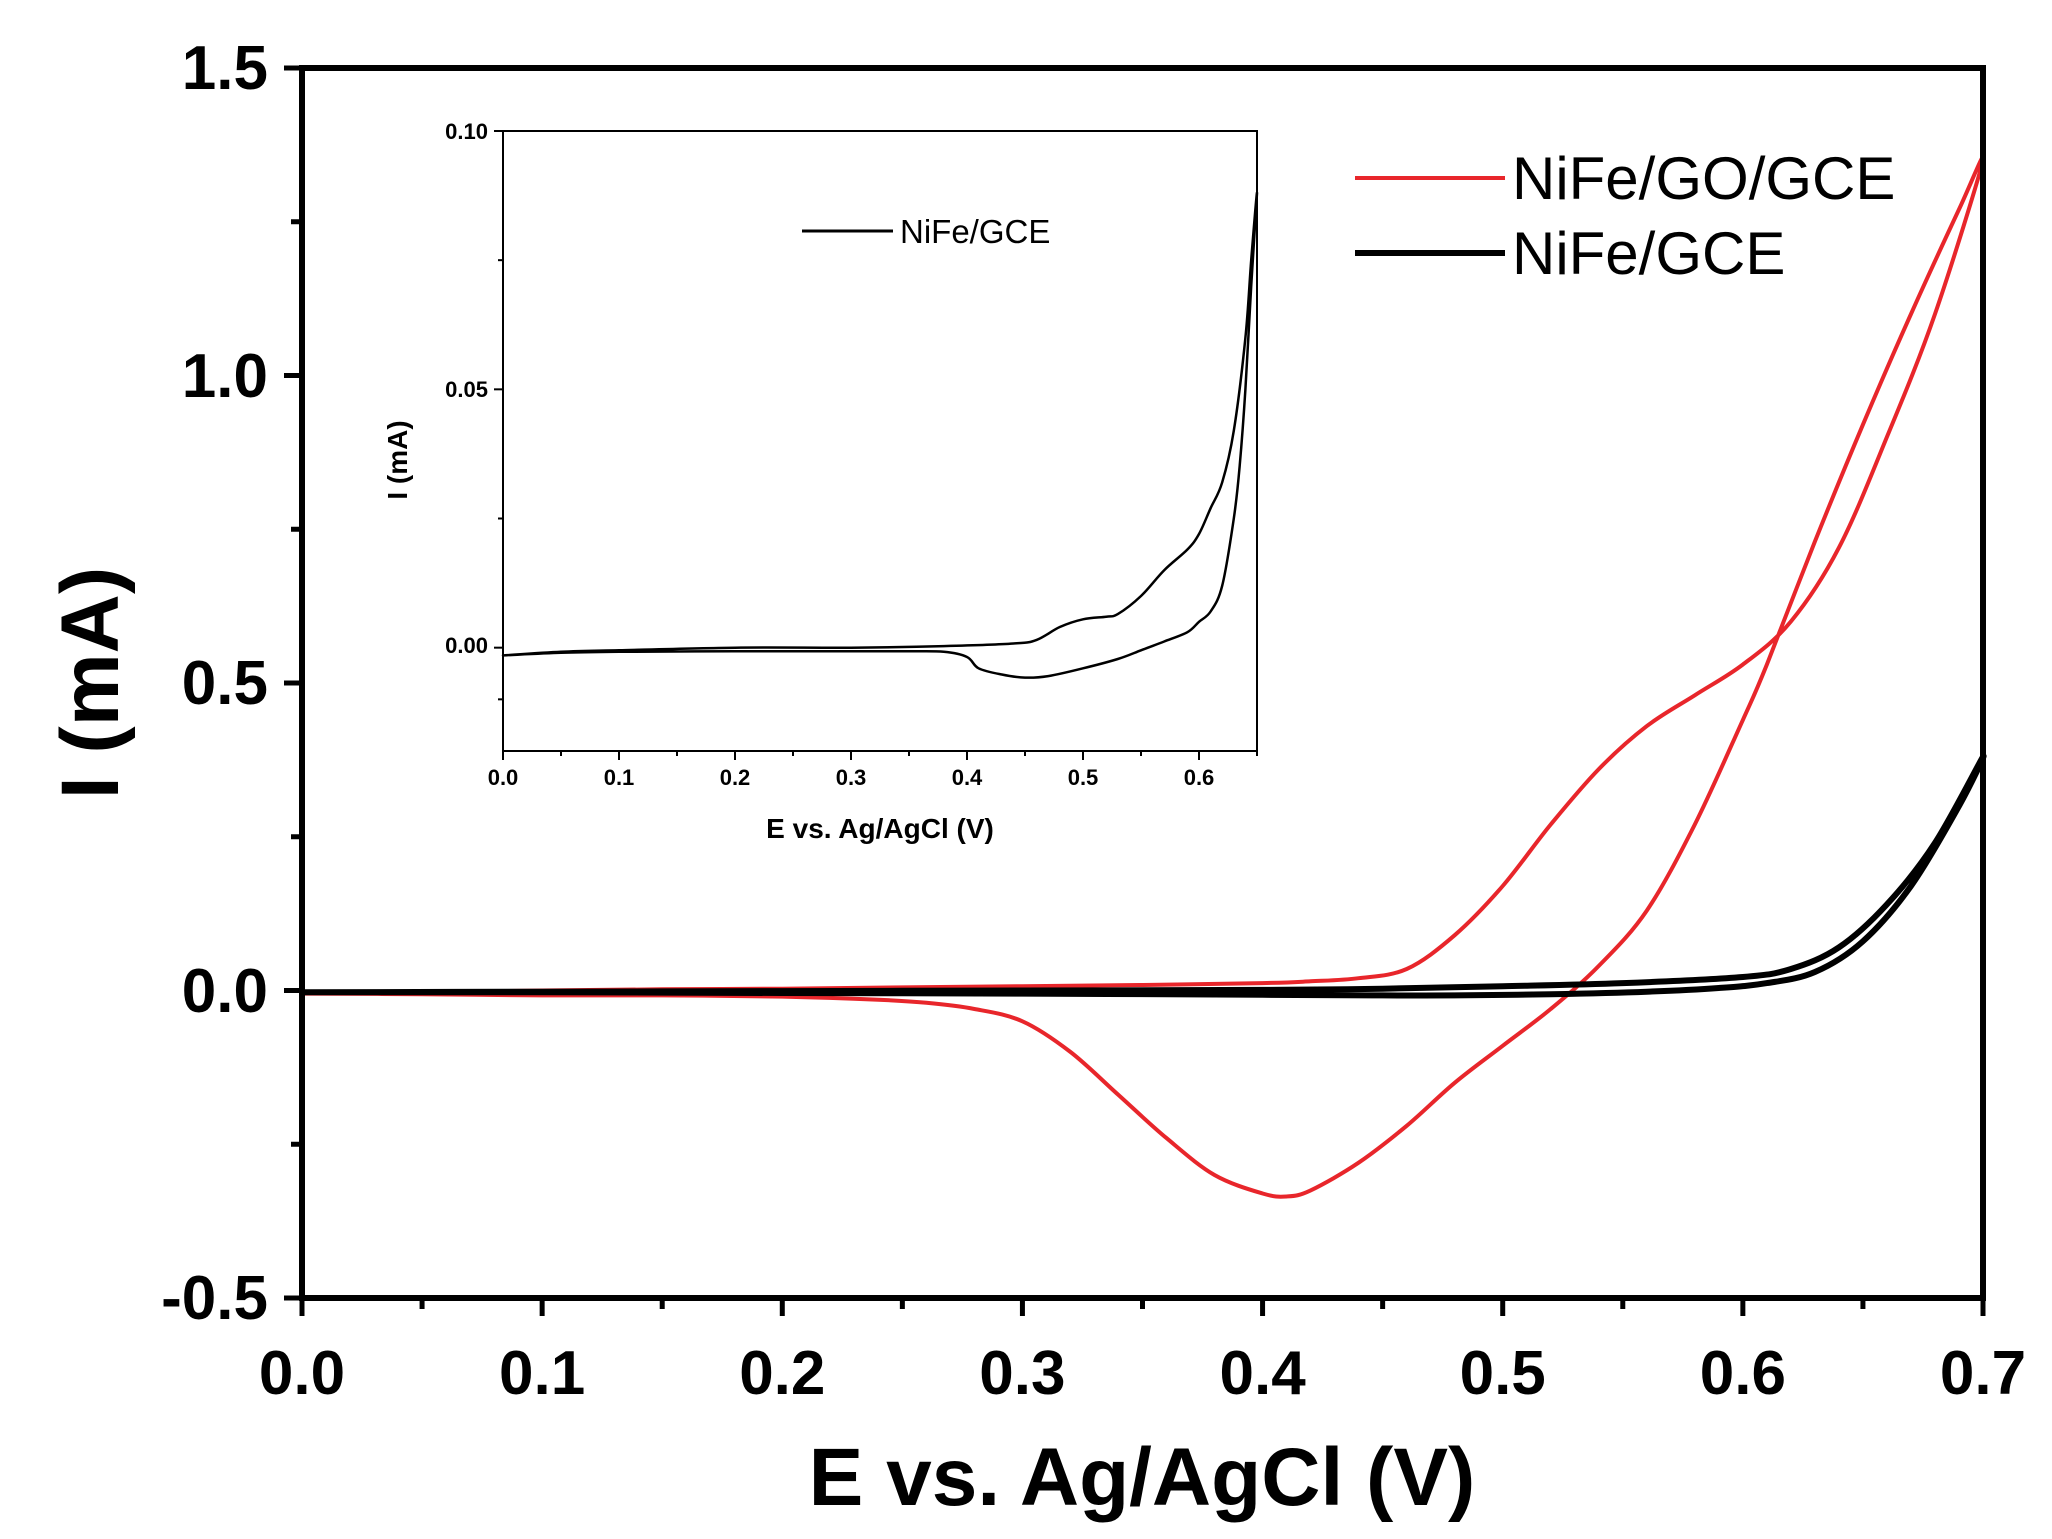 This screenshot has width=2052, height=1539. I want to click on legend-label-nife-gce: NiFe/GCE, so click(1648, 253).